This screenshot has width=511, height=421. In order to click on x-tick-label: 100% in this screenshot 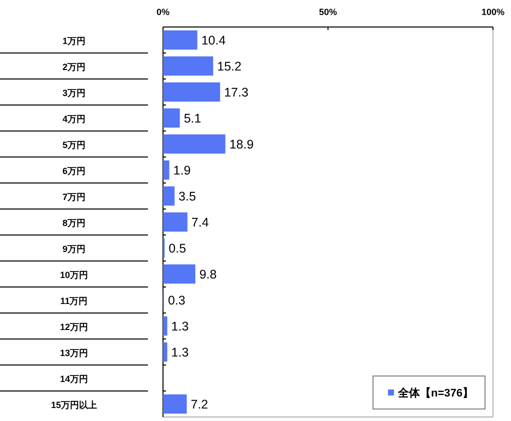, I will do `click(493, 12)`.